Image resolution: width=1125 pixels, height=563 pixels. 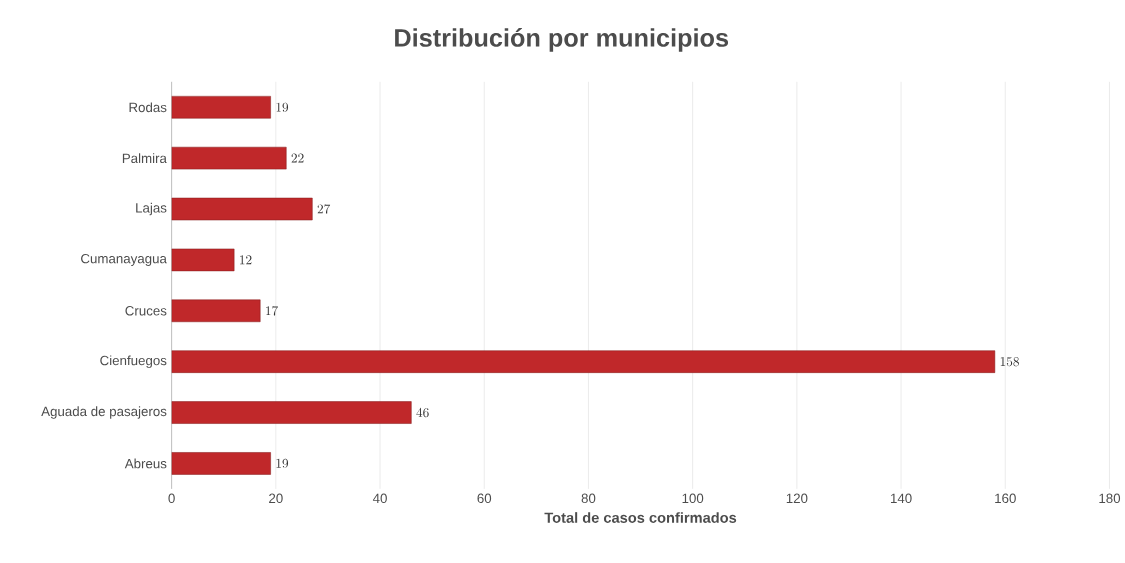 I want to click on y-tick-label: Cumanayagua, so click(x=124, y=260).